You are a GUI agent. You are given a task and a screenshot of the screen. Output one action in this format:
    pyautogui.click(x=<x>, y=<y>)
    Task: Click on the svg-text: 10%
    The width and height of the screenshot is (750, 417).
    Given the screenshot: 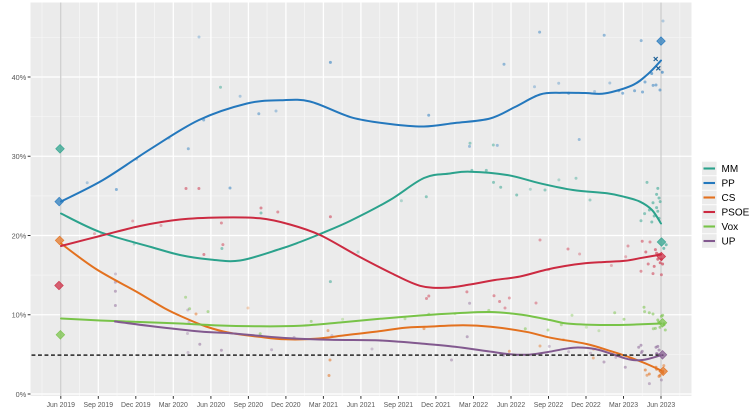 What is the action you would take?
    pyautogui.click(x=19, y=315)
    